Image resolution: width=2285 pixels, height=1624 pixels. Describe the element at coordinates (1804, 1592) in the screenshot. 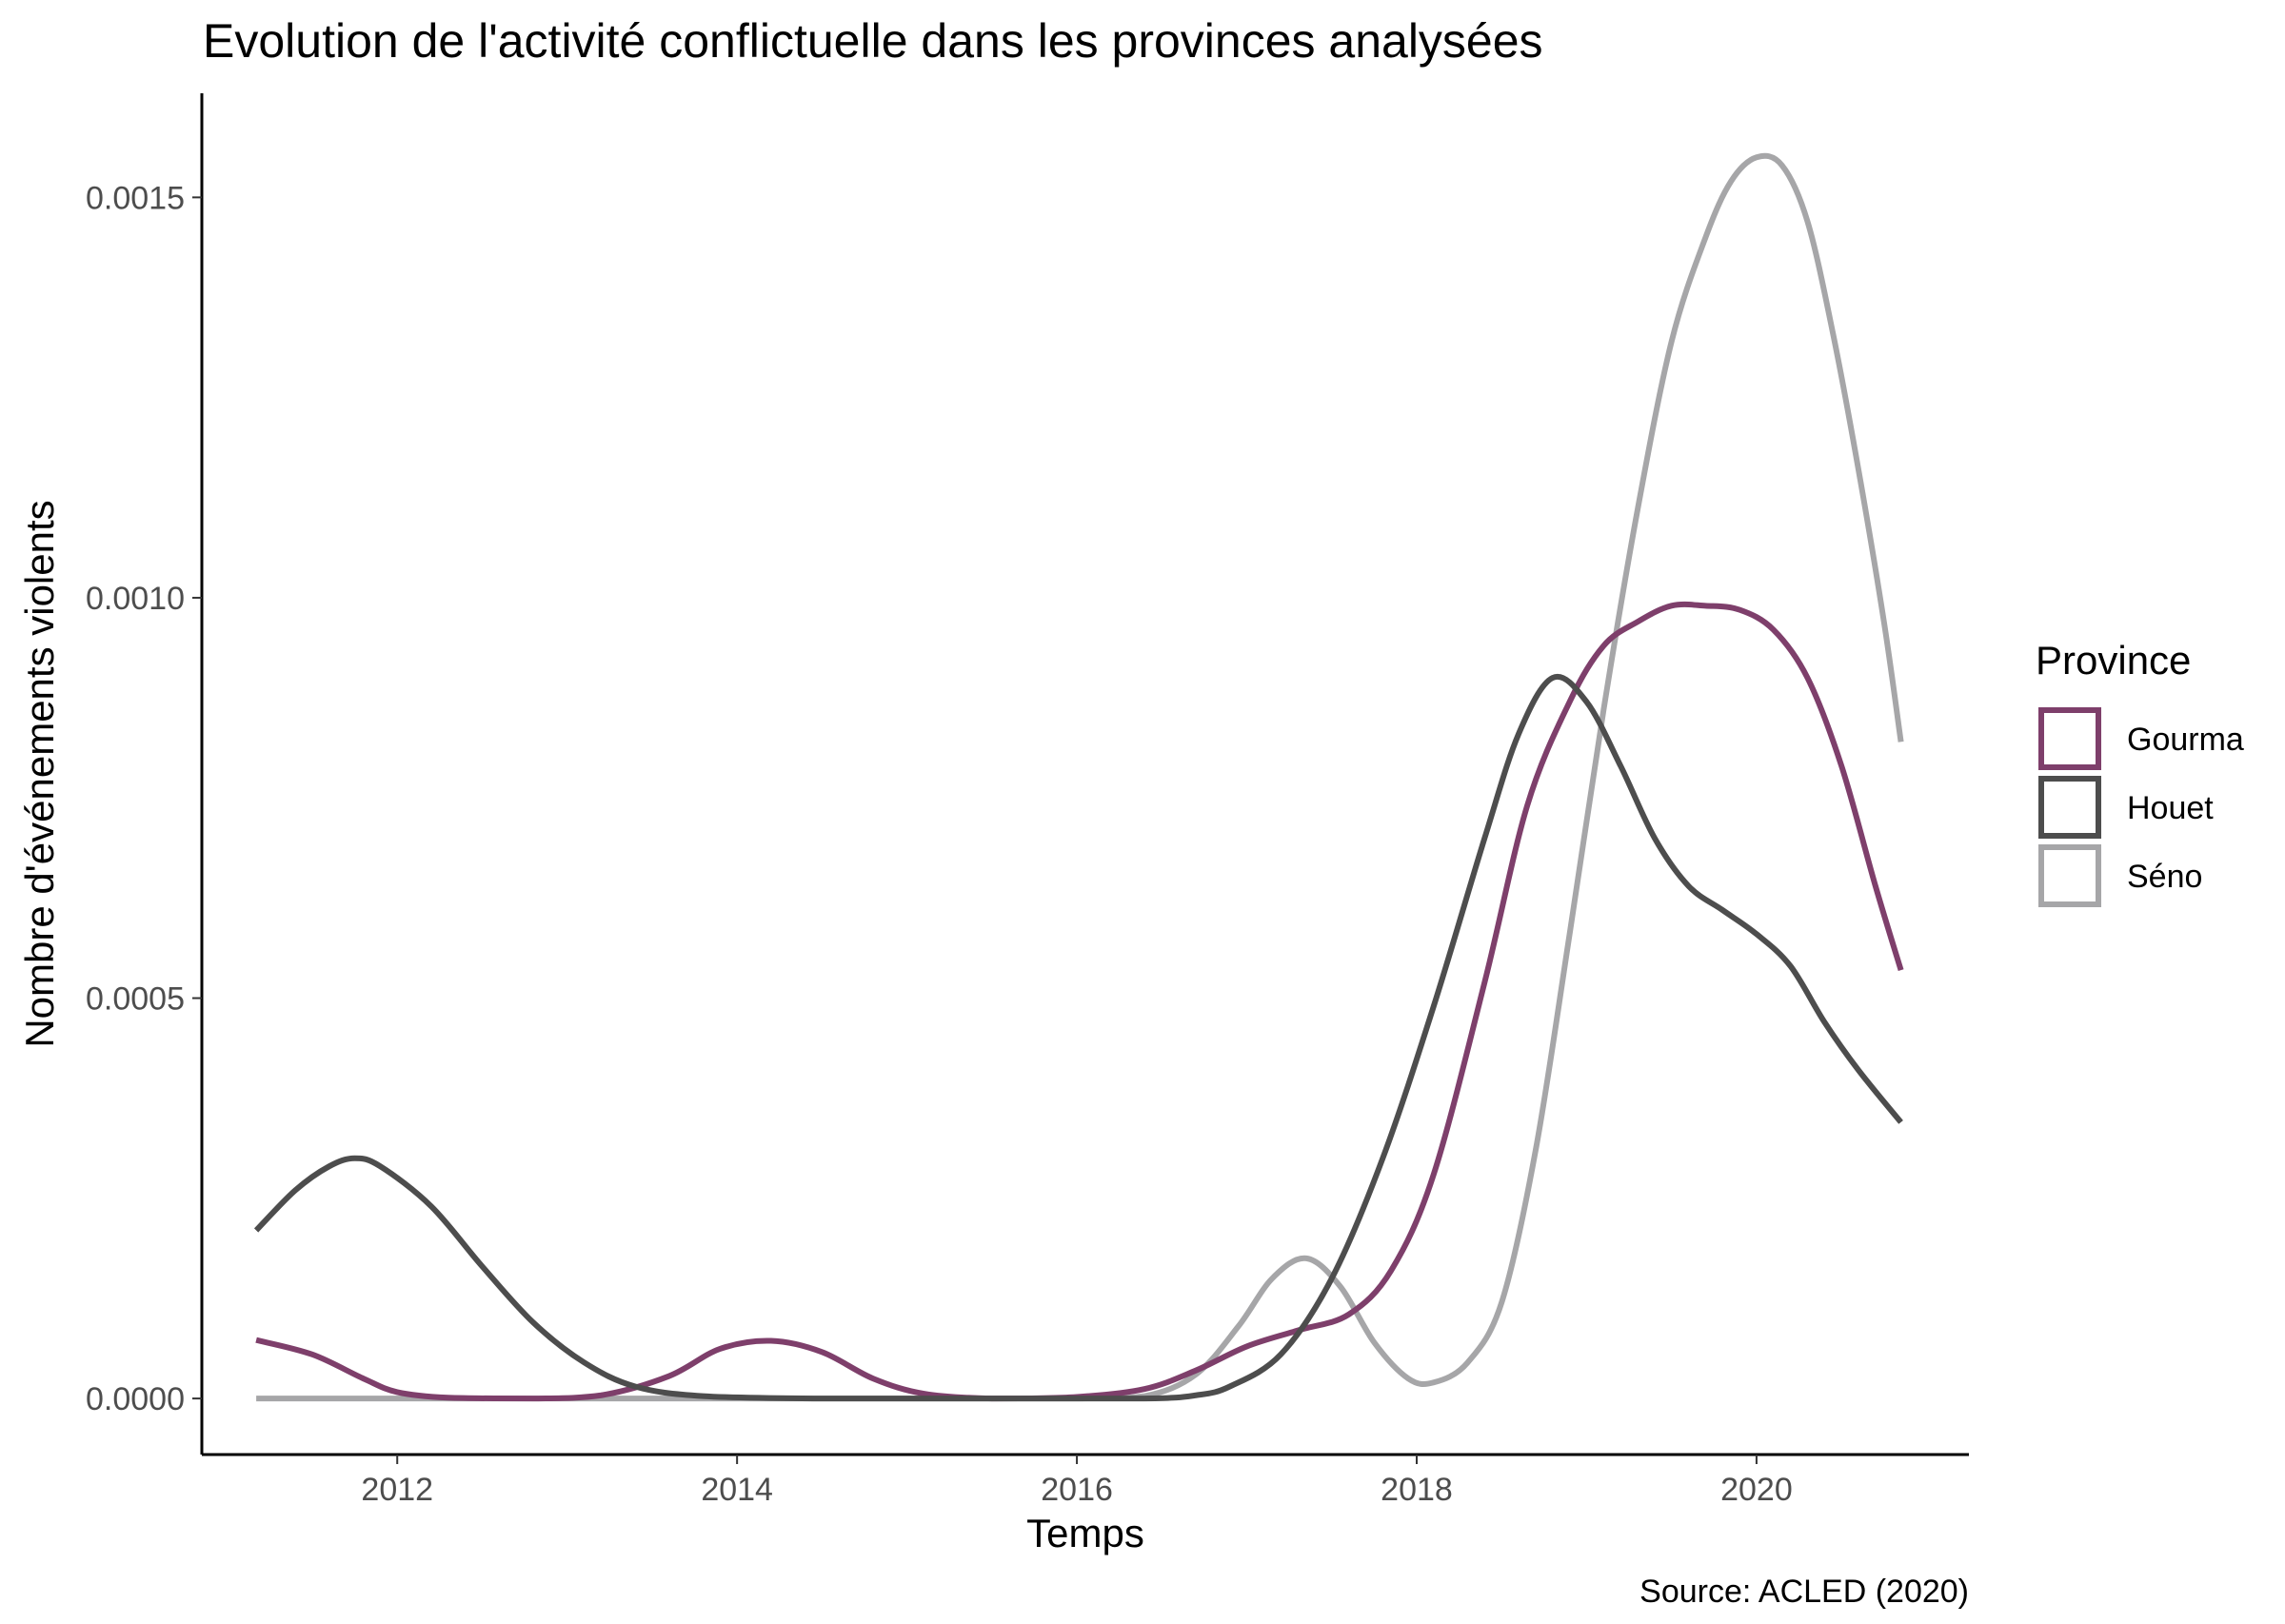

I see `chart-caption: Source: ACLED (2020)` at that location.